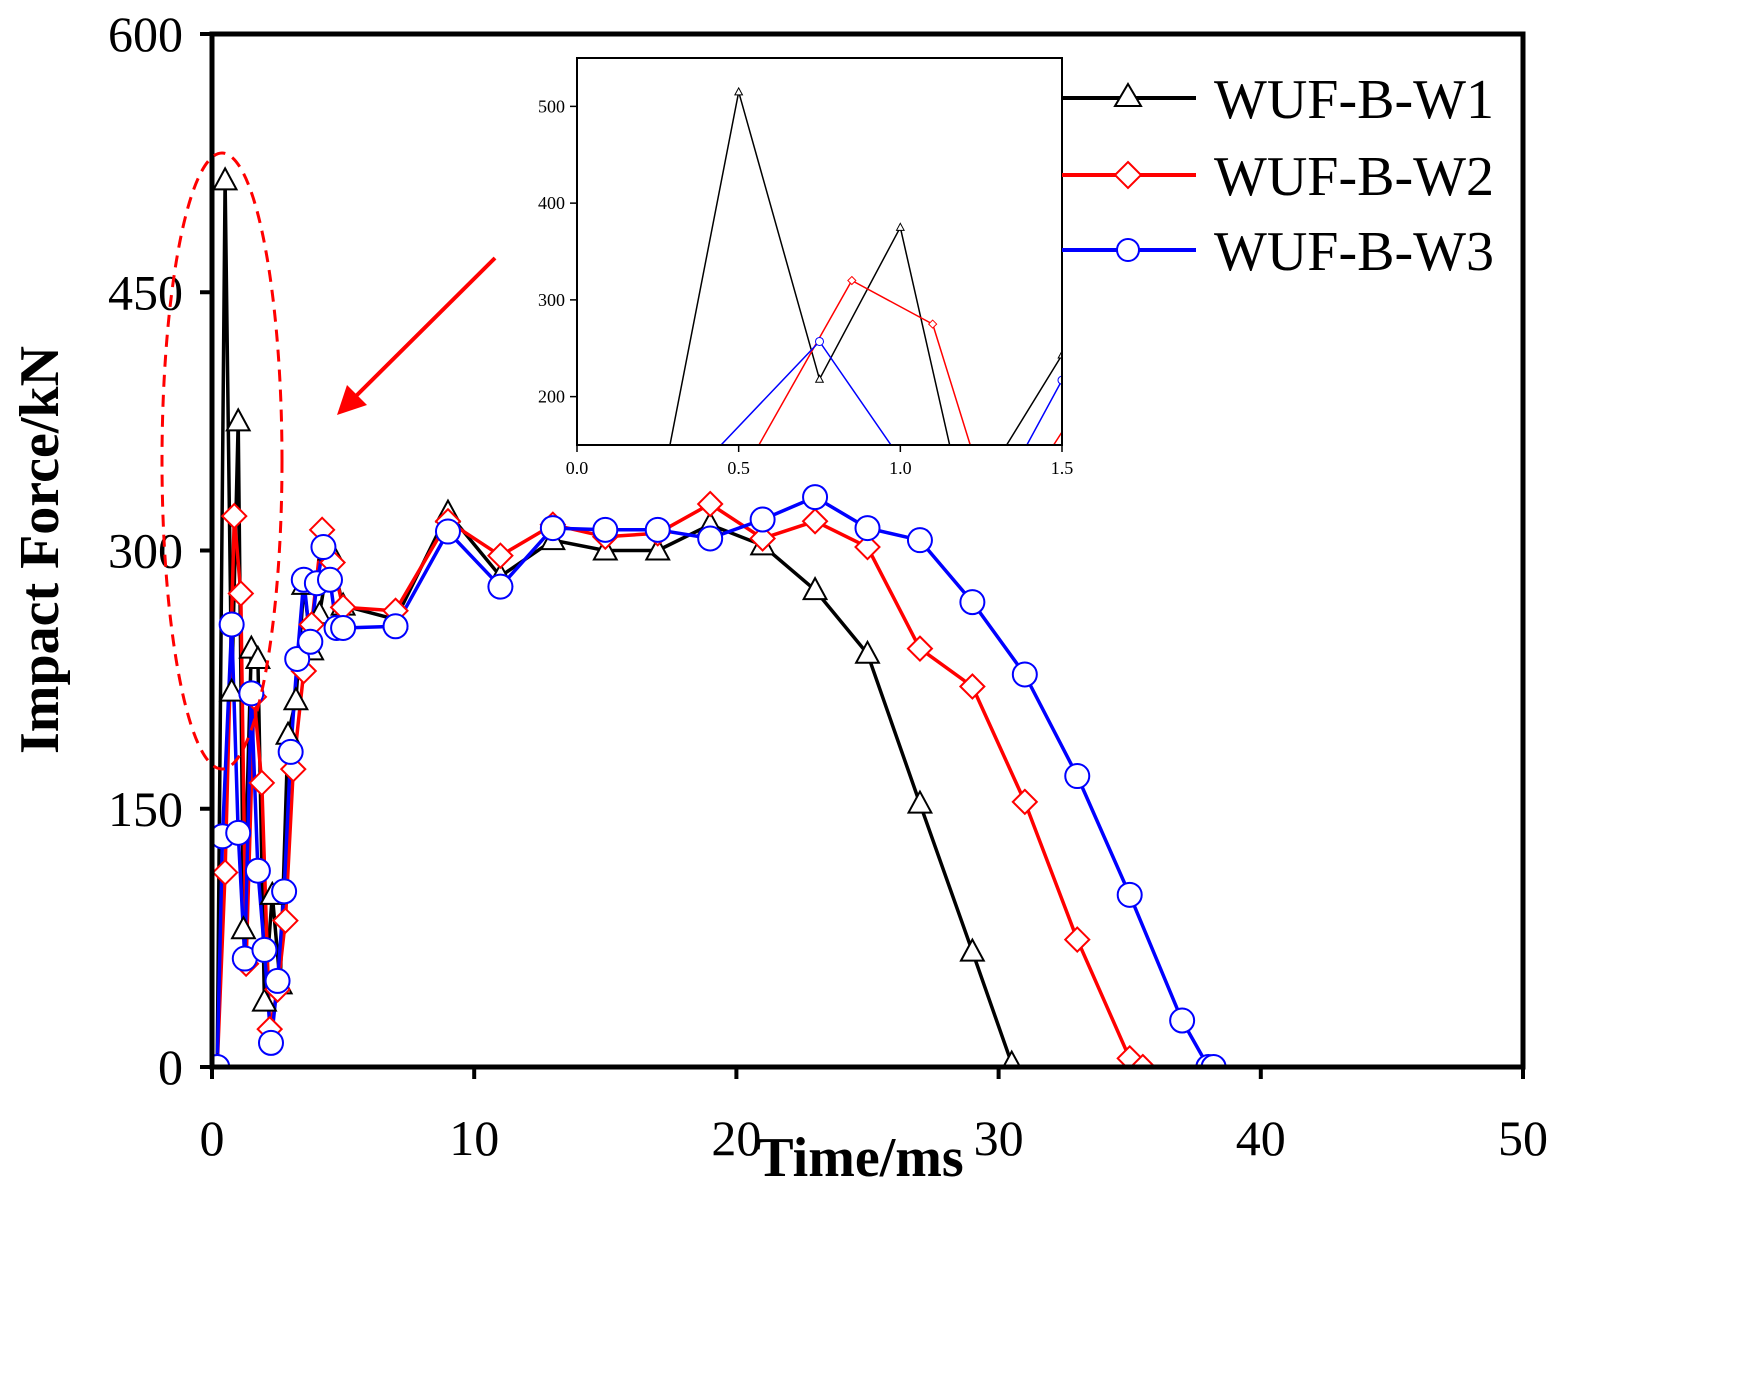 This screenshot has width=1757, height=1393. I want to click on pointer-arrow, so click(417, 335).